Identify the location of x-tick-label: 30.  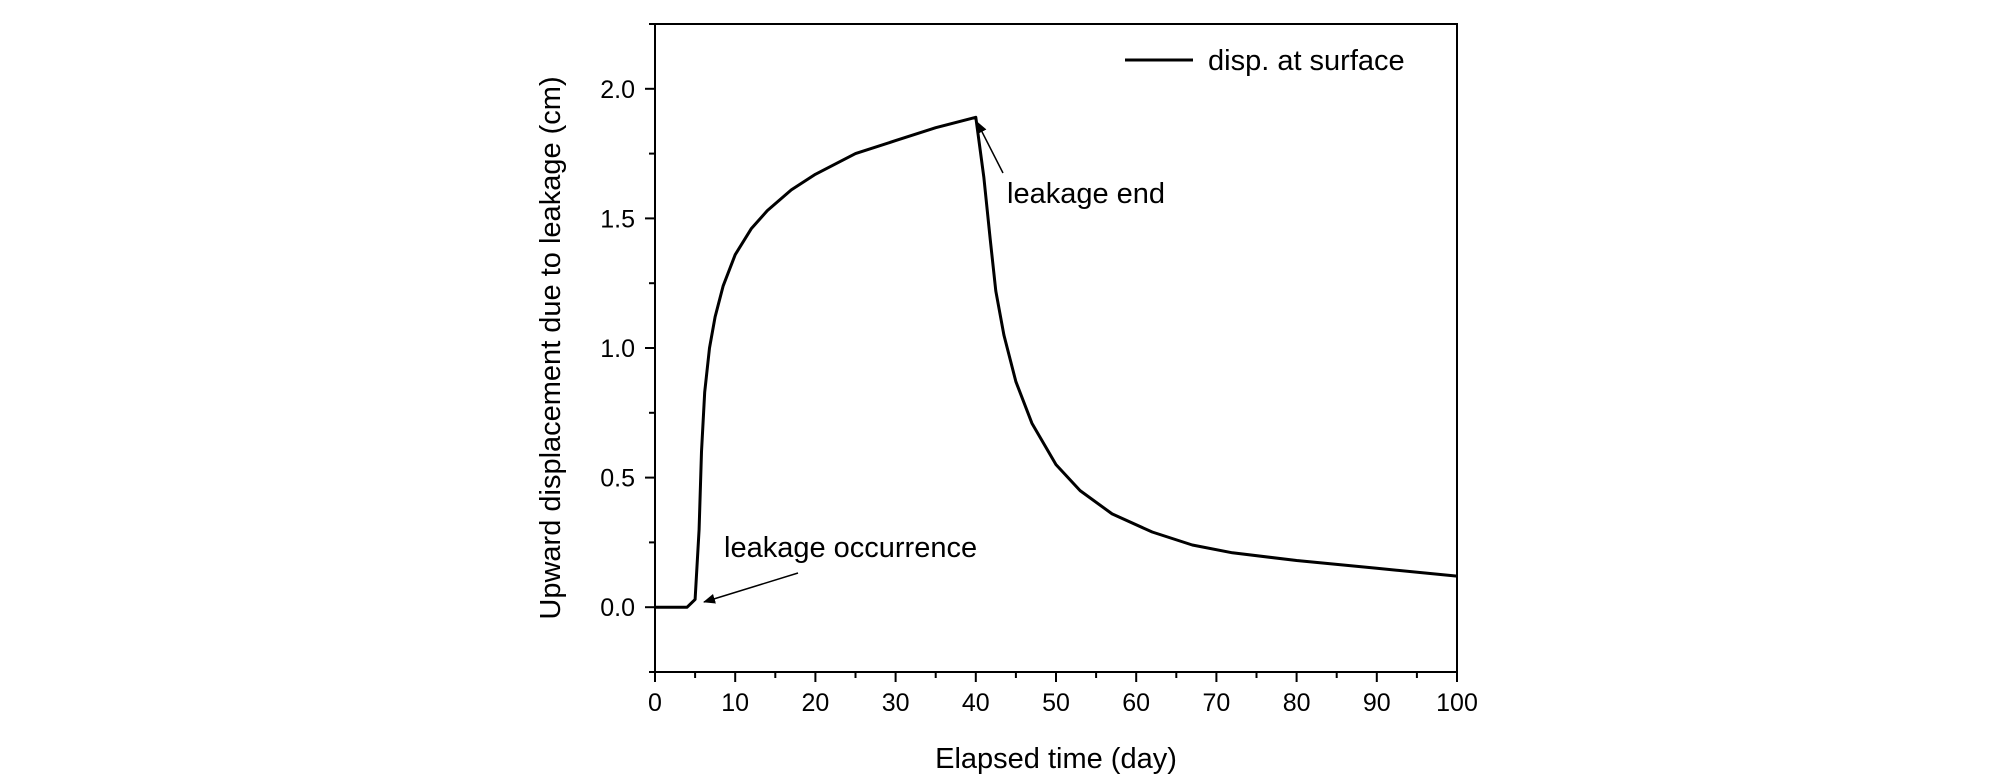
(896, 703).